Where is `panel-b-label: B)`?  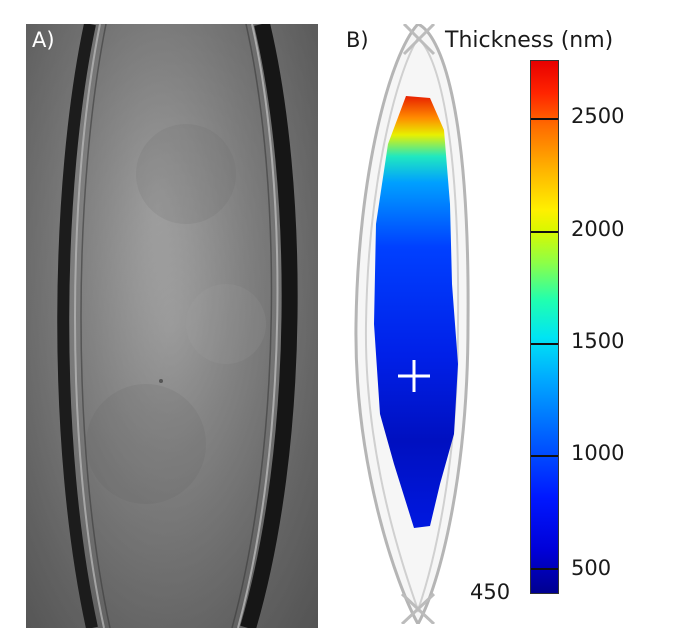
panel-b-label: B) is located at coordinates (357, 40).